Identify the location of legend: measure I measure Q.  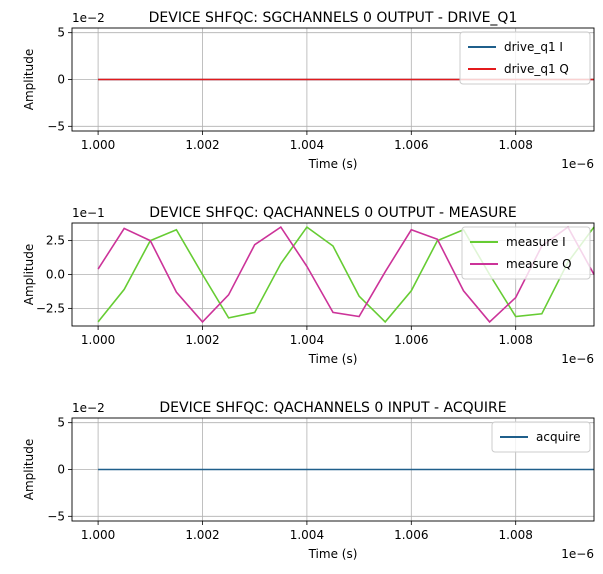
(526, 253).